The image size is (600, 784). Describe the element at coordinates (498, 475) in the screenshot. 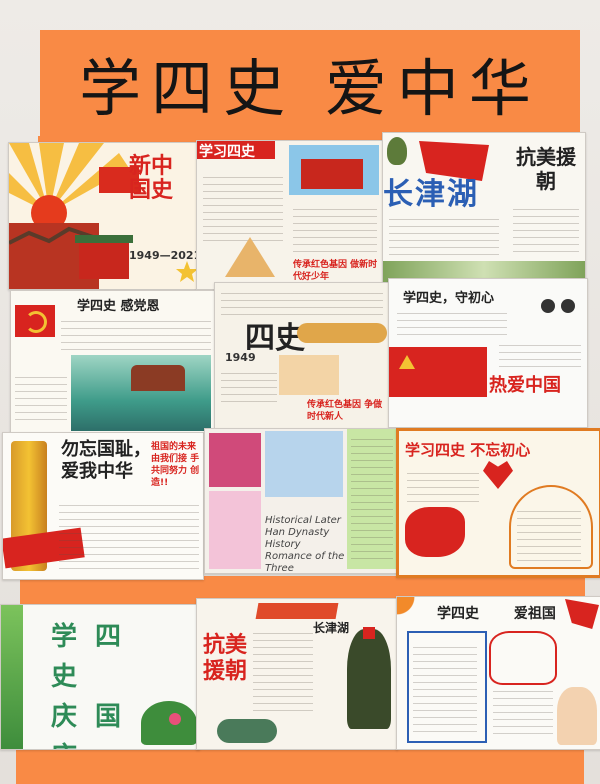

I see `heart-icon` at that location.